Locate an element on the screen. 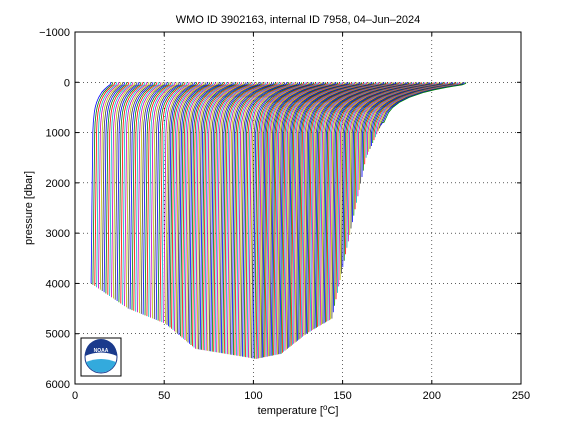 The image size is (576, 432). x-axis-title: temperature [oC] is located at coordinates (298, 410).